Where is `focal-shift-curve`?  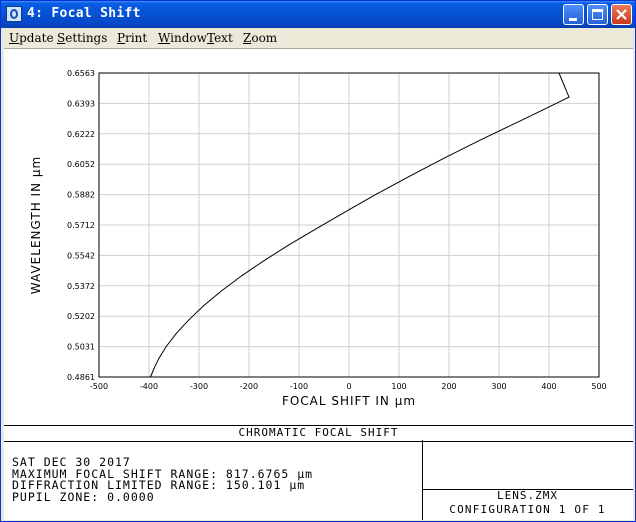
focal-shift-curve is located at coordinates (564, 87).